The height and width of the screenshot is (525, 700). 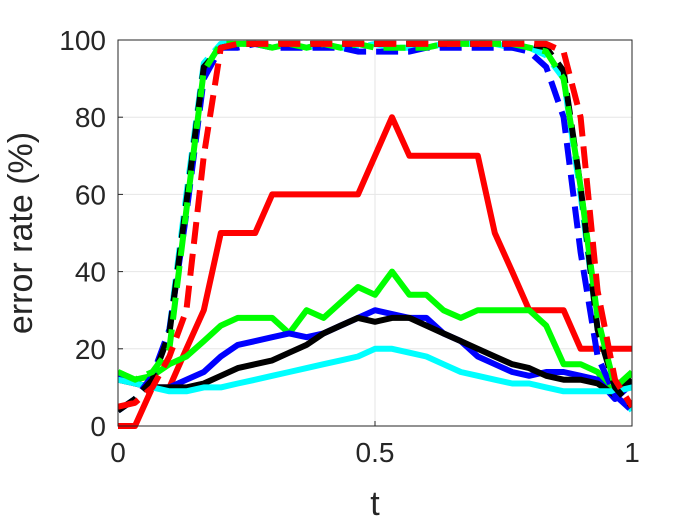 What do you see at coordinates (90, 349) in the screenshot?
I see `y-tick-label: 20` at bounding box center [90, 349].